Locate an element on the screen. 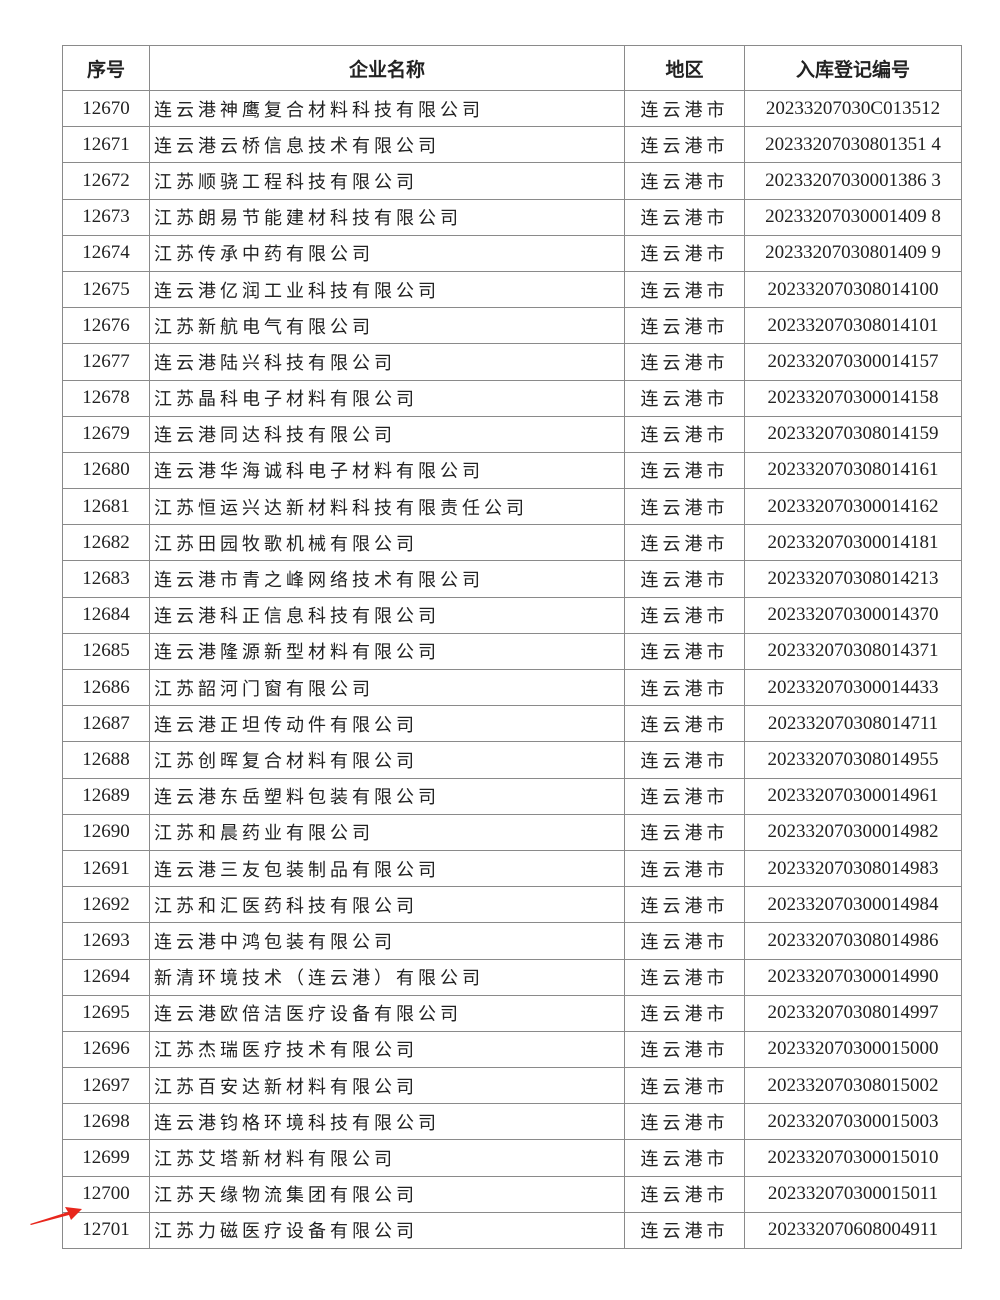  row-number: 12674 is located at coordinates (106, 253).